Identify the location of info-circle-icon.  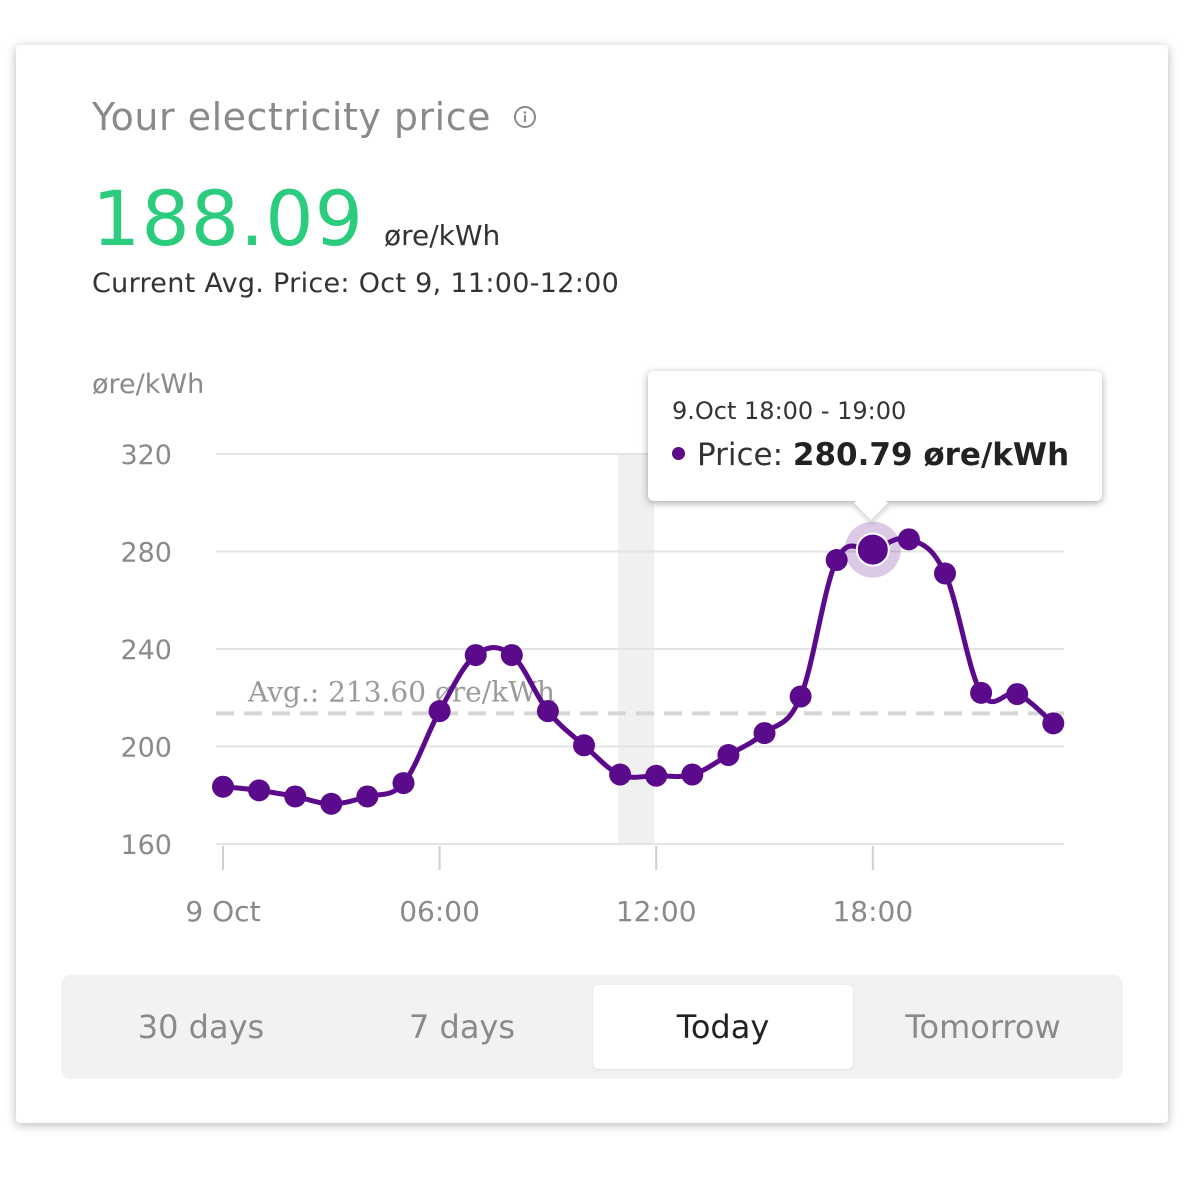
(525, 117).